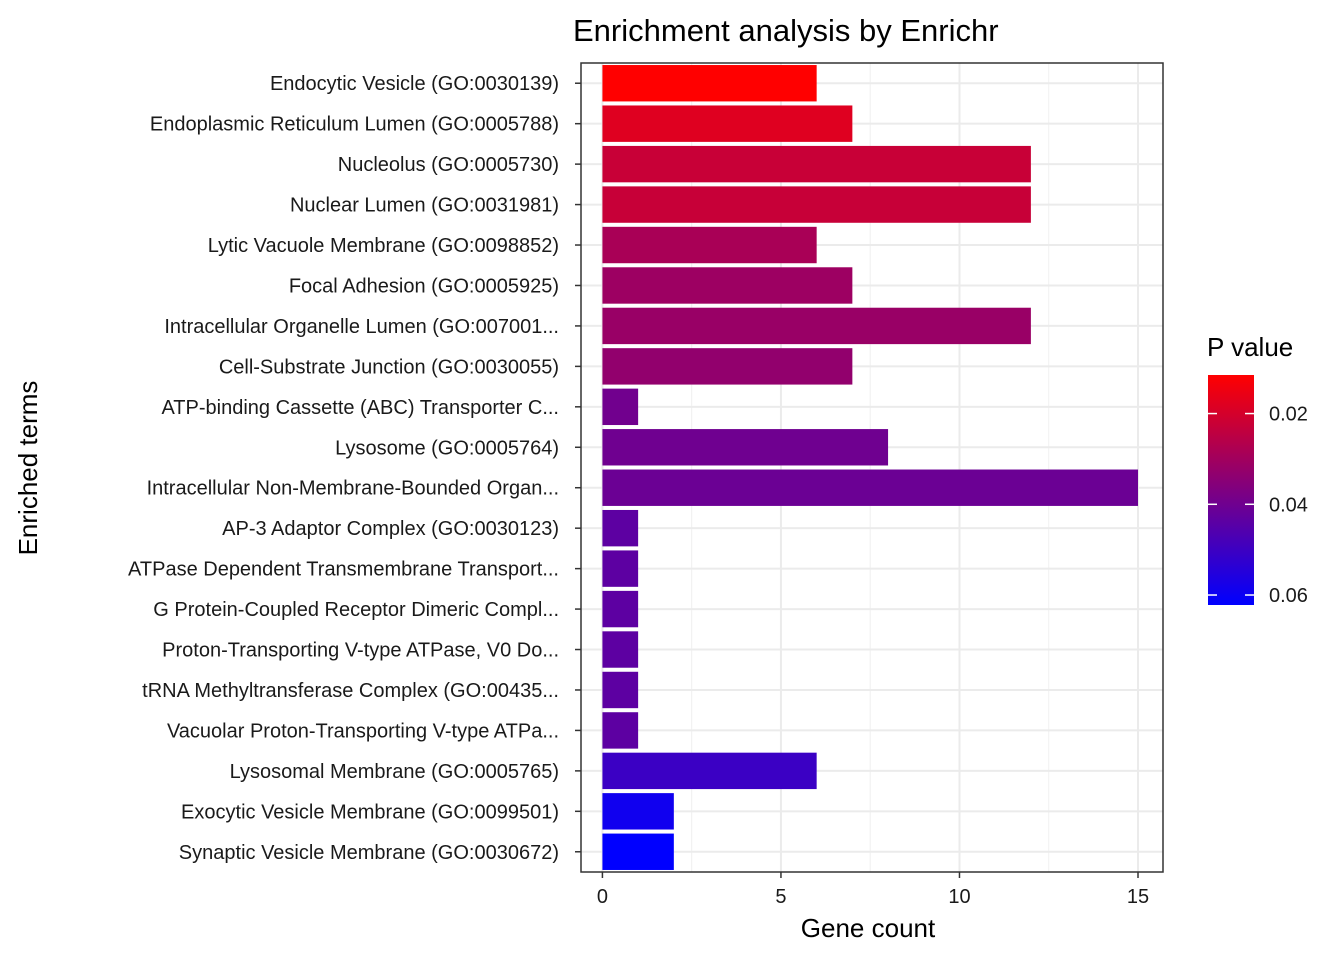 The image size is (1344, 960). Describe the element at coordinates (389, 367) in the screenshot. I see `y-tick-label: Cell-Substrate Junction (GO:0030055)` at that location.